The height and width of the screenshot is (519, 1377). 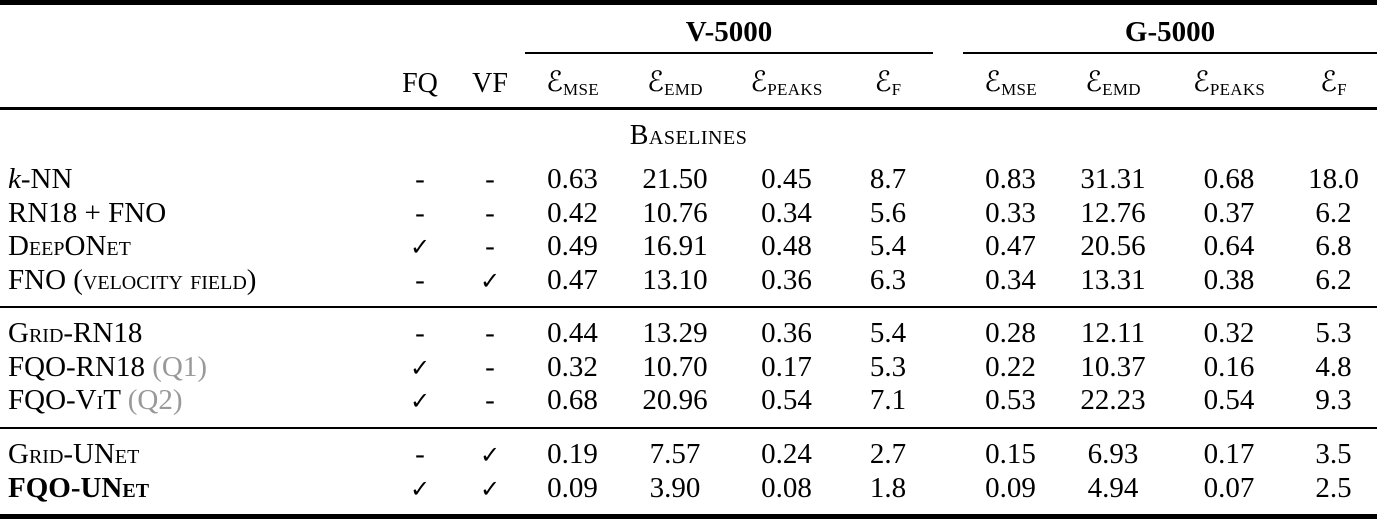 I want to click on method-label: Grid-RN18, so click(x=192, y=328).